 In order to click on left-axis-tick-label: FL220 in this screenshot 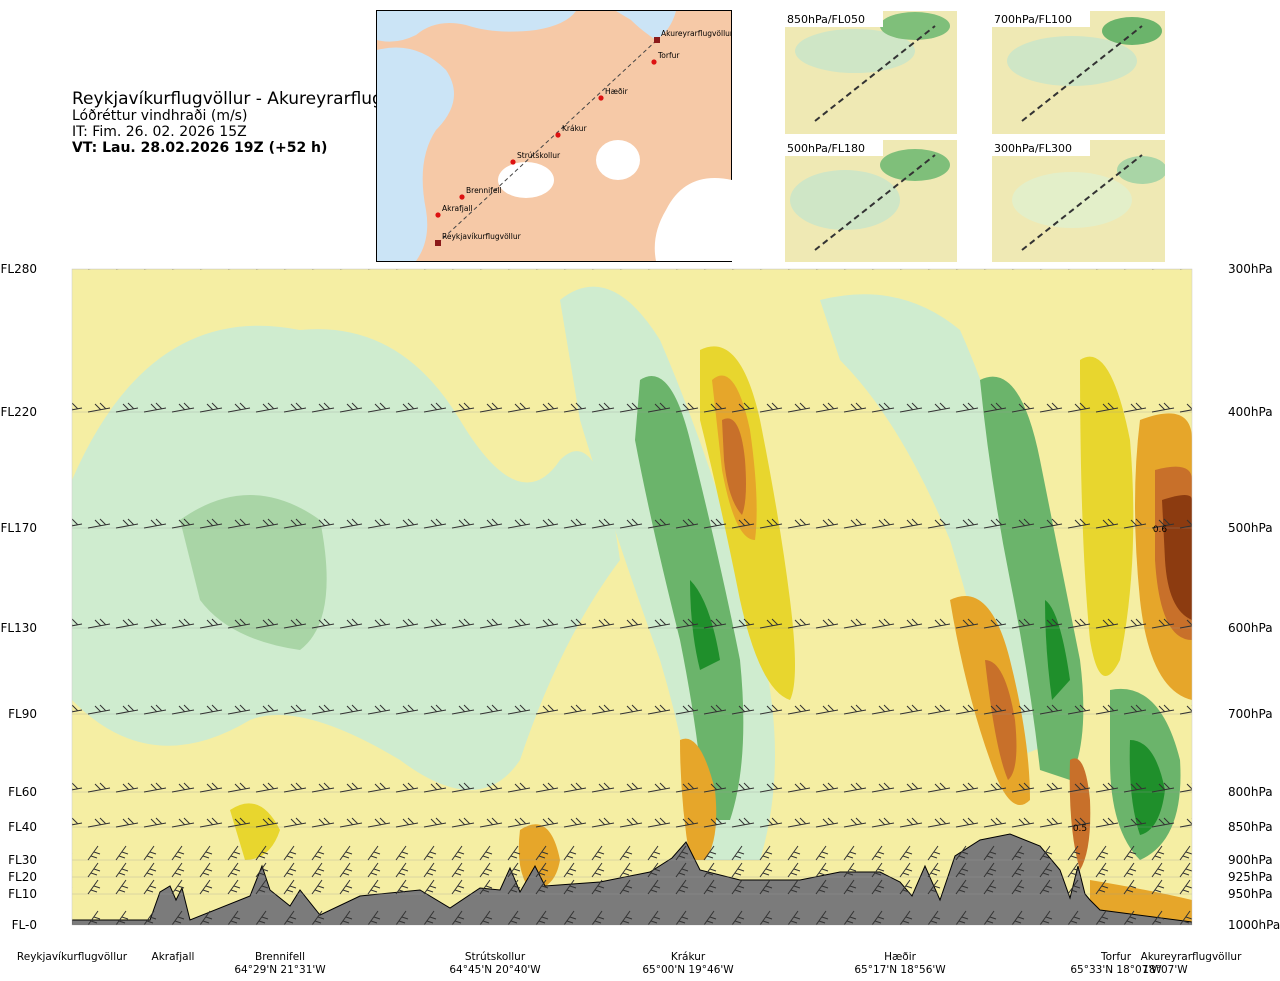, I will do `click(19, 412)`.